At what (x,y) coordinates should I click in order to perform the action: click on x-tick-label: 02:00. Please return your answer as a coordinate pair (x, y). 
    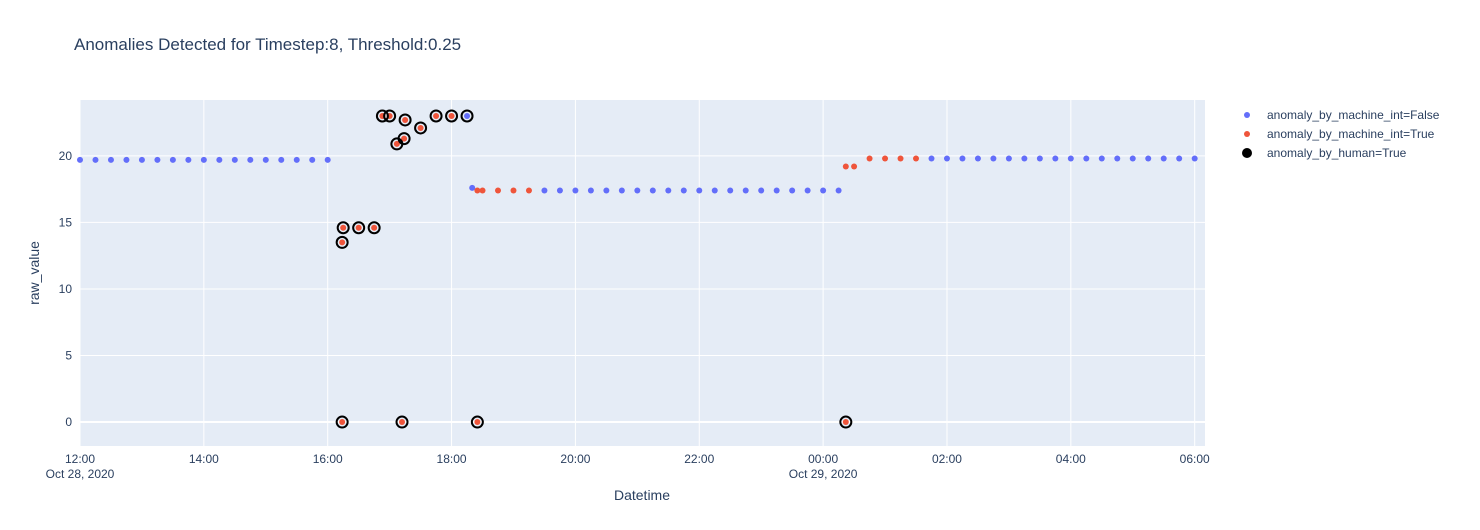
    Looking at the image, I should click on (947, 459).